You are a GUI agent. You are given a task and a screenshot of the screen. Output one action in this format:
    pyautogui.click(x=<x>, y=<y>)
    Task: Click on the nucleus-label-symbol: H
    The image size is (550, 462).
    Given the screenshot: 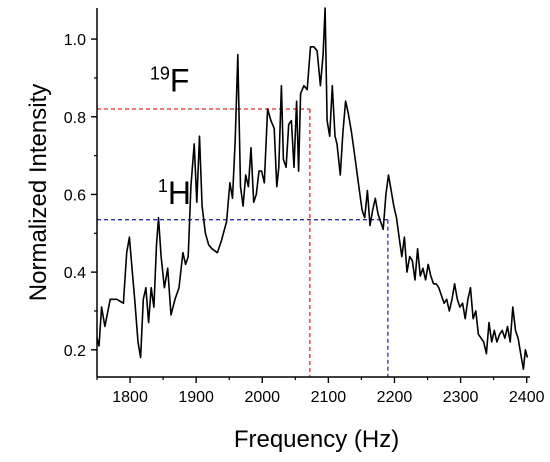 What is the action you would take?
    pyautogui.click(x=179, y=193)
    